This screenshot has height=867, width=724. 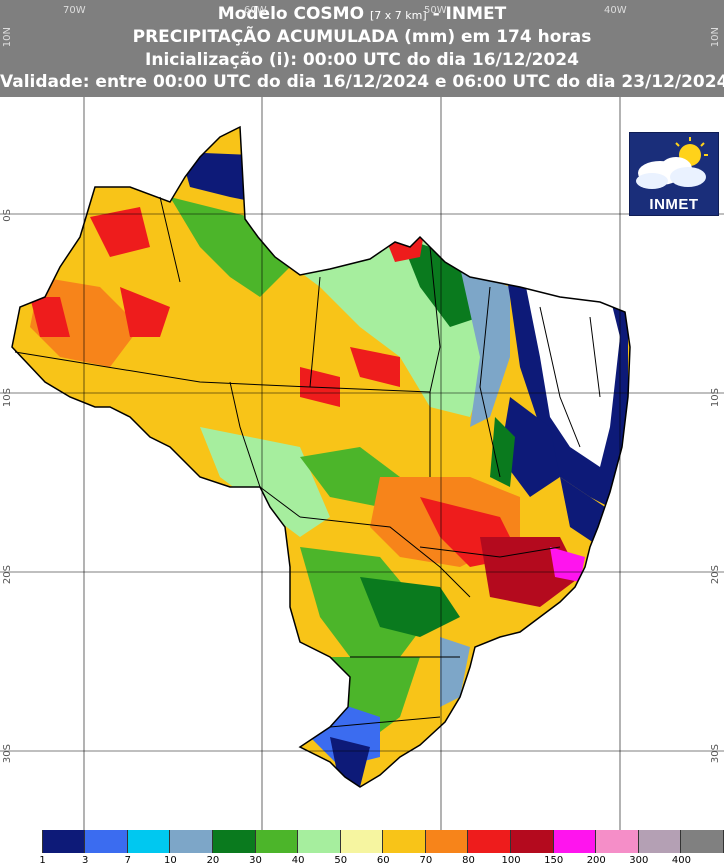 I want to click on legend-label: 1, so click(x=42, y=860).